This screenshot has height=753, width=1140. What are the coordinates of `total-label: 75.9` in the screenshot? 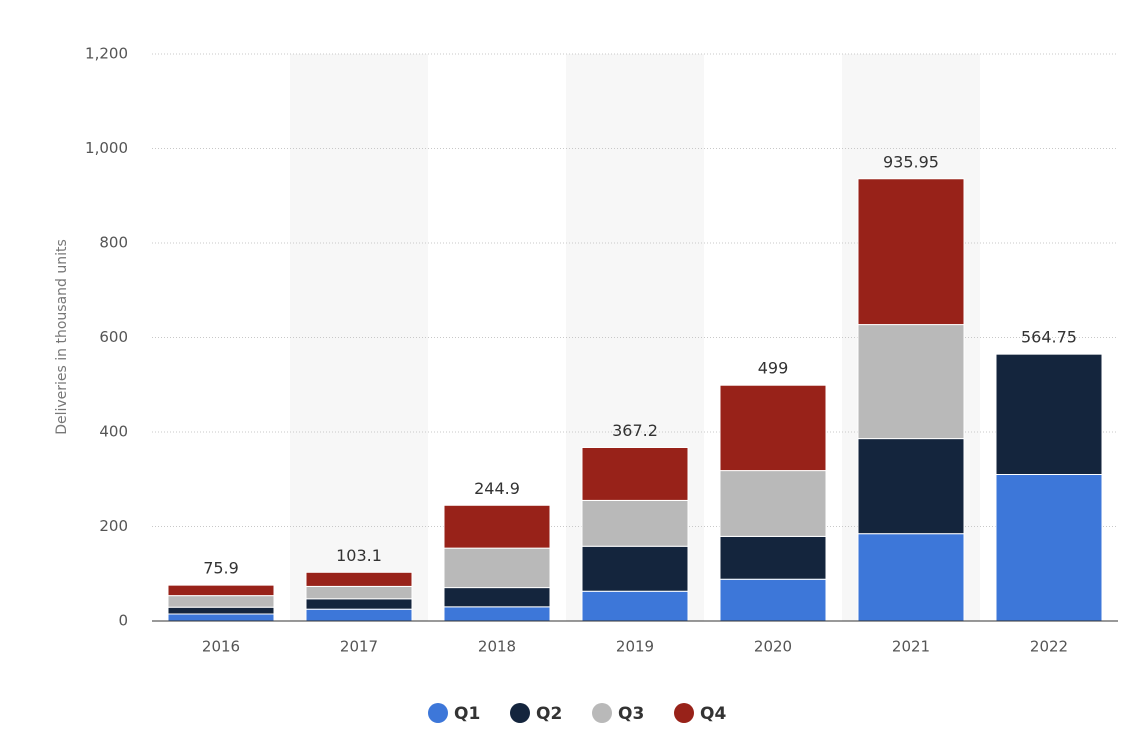 It's located at (221, 568).